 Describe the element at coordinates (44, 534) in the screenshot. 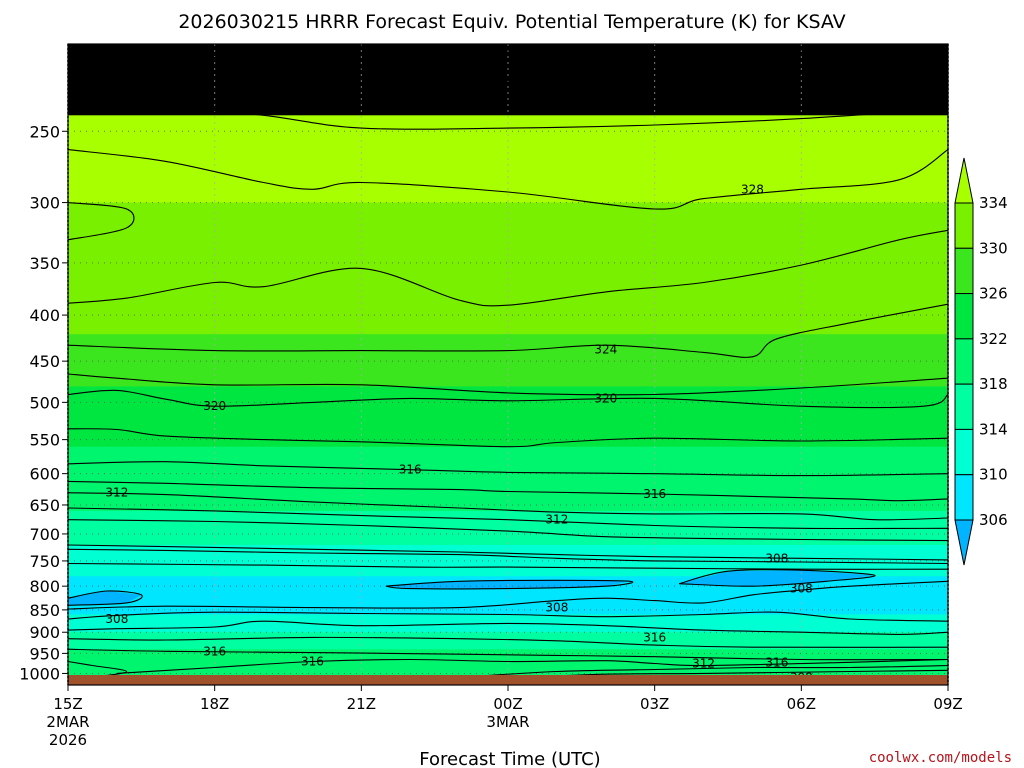

I see `y-tick-label: 700` at that location.